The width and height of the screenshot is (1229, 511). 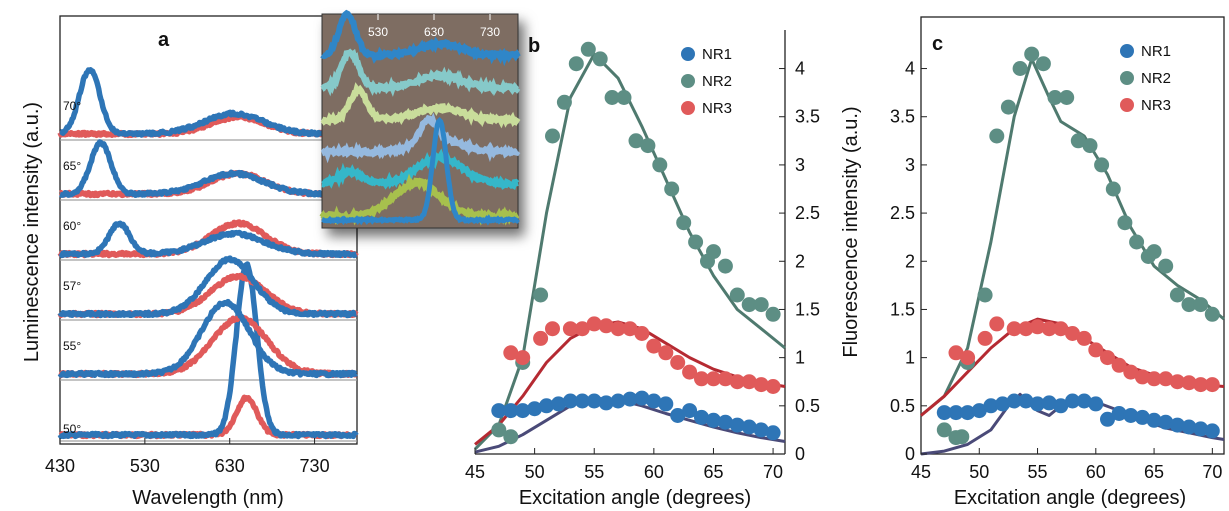 I want to click on ytick-label: 2, so click(x=800, y=261).